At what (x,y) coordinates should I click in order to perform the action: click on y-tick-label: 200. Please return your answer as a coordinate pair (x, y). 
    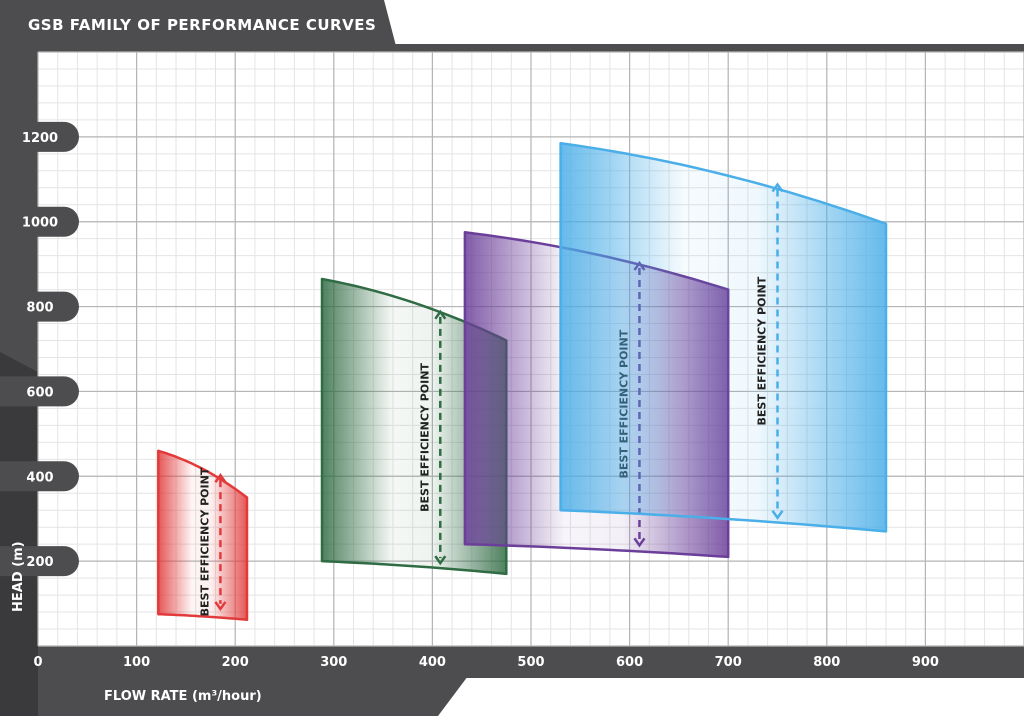
    Looking at the image, I should click on (39, 562).